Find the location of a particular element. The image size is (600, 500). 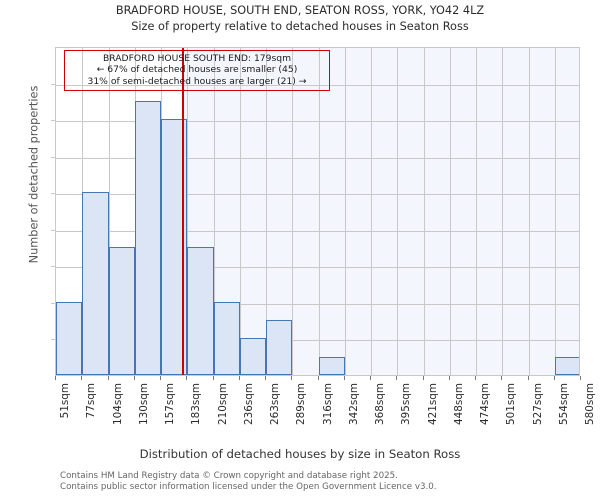

x-tick-label: 395sqm is located at coordinates (406, 404).